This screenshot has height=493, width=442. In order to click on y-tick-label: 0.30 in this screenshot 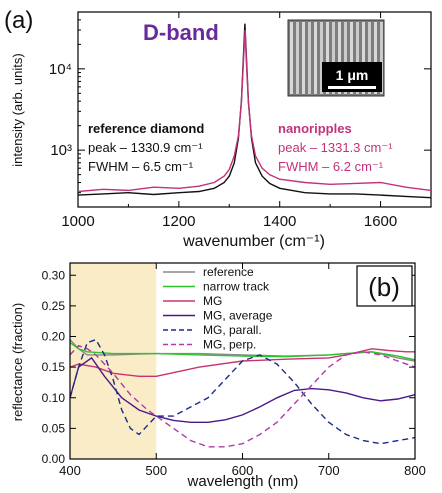, I will do `click(54, 275)`.